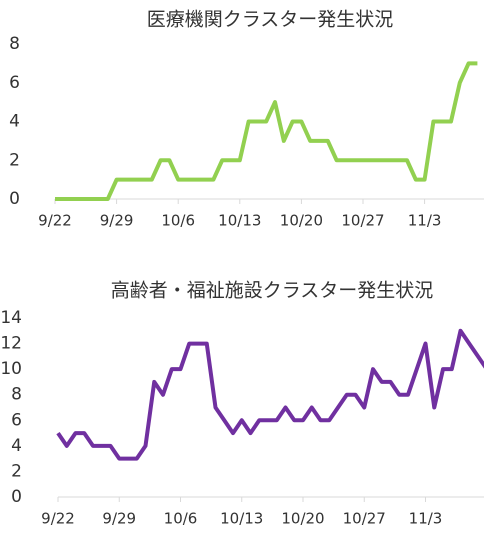  What do you see at coordinates (11, 318) in the screenshot?
I see `y-tick-label: 14` at bounding box center [11, 318].